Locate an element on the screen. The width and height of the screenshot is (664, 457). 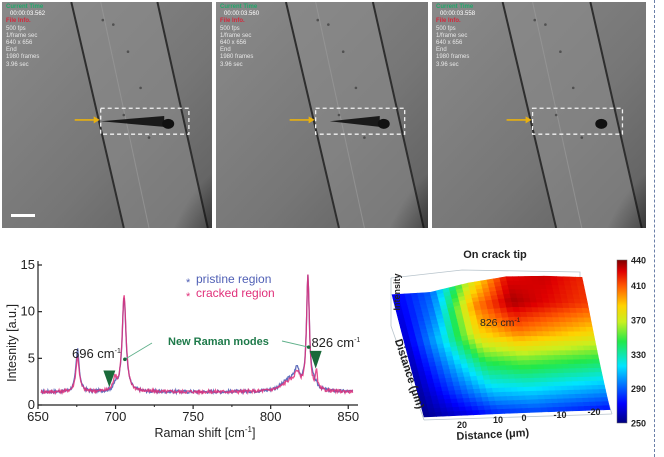
x-tick-label: 850 is located at coordinates (348, 416).